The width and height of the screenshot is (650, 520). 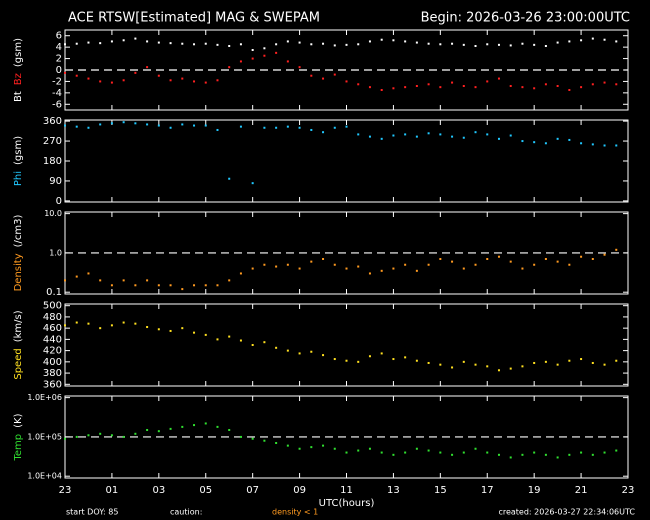 What do you see at coordinates (18, 437) in the screenshot?
I see `y-axis-label: Temp (K)` at bounding box center [18, 437].